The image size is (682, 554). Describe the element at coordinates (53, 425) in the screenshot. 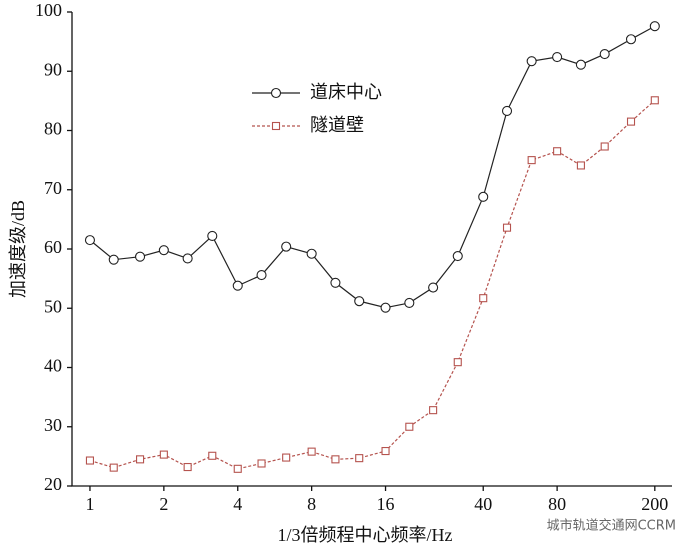

I see `y-tick-label: 30` at that location.